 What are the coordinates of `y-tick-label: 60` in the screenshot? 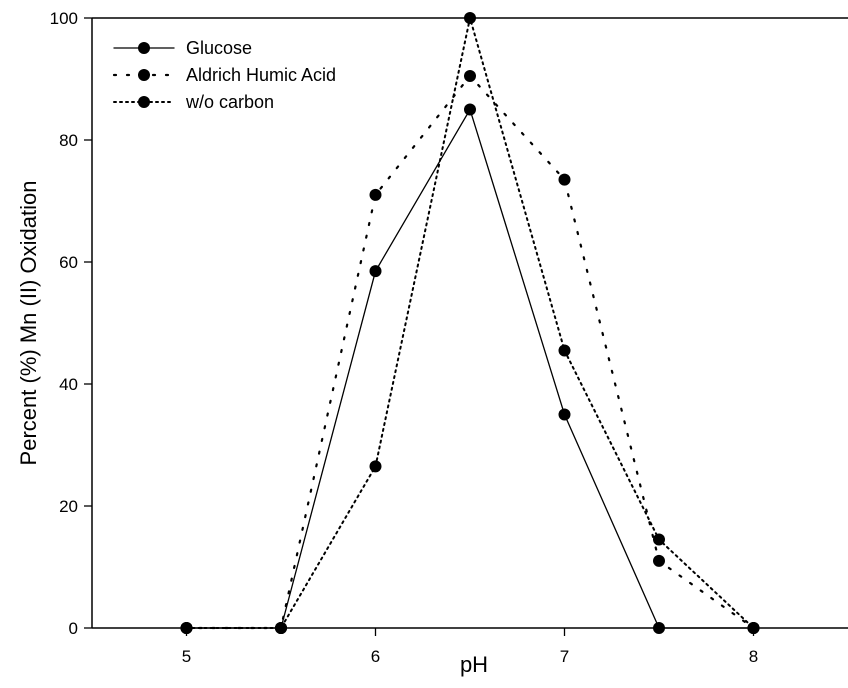 It's located at (68, 262).